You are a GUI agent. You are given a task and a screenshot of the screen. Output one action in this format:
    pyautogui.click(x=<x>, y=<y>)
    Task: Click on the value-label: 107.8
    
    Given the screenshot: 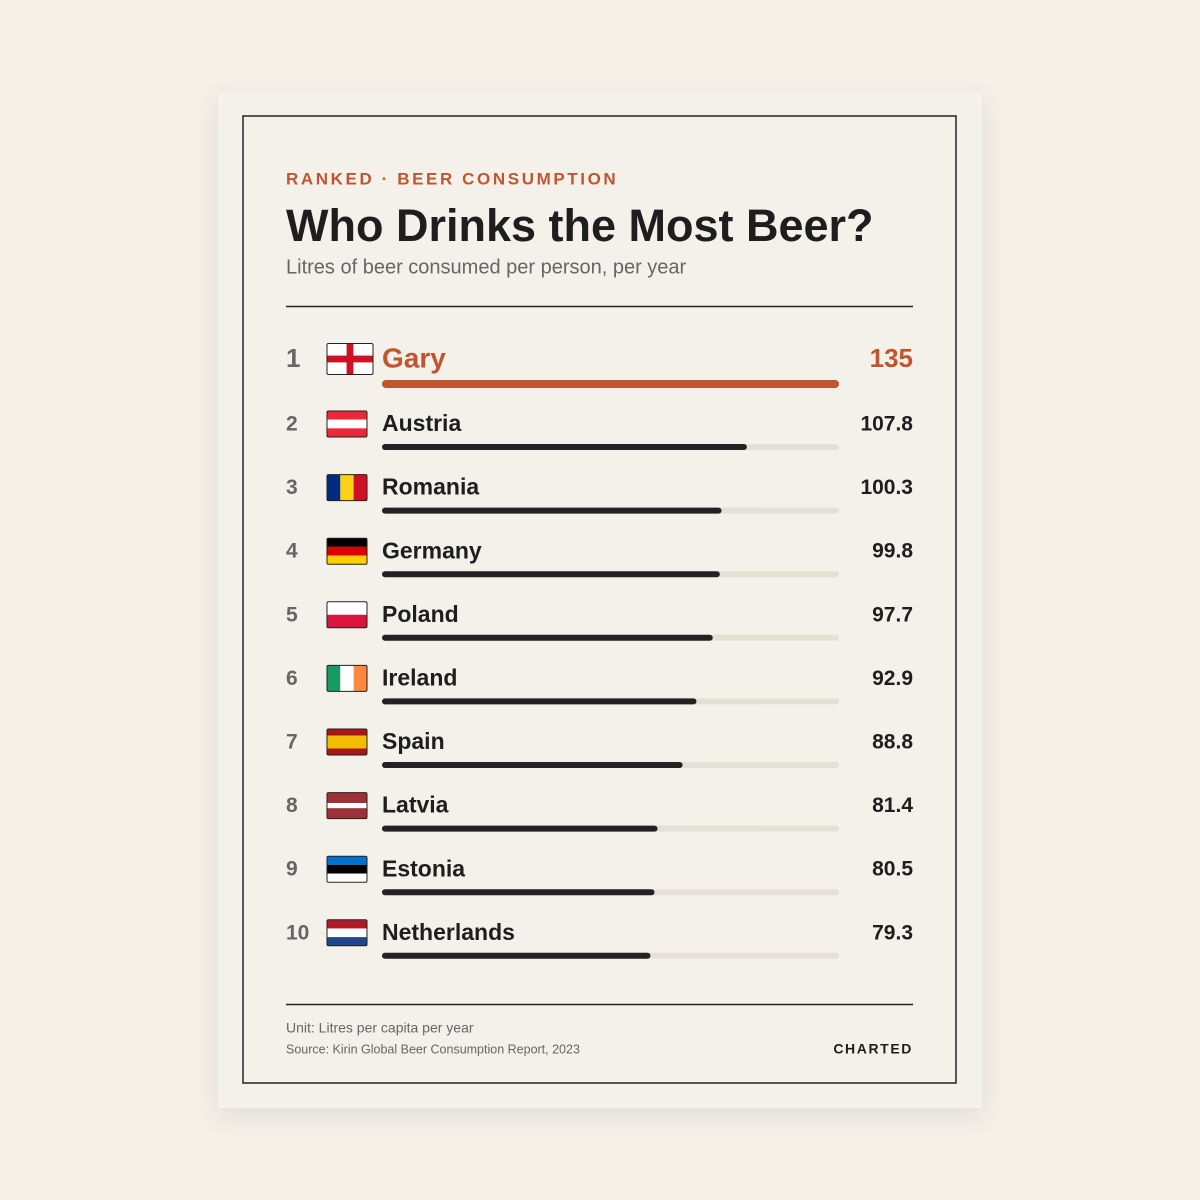 What is the action you would take?
    pyautogui.click(x=886, y=424)
    